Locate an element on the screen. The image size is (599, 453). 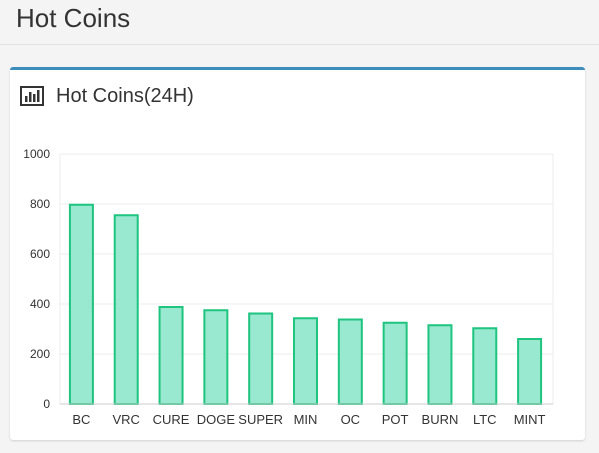
x-tick-label: CURE is located at coordinates (171, 419).